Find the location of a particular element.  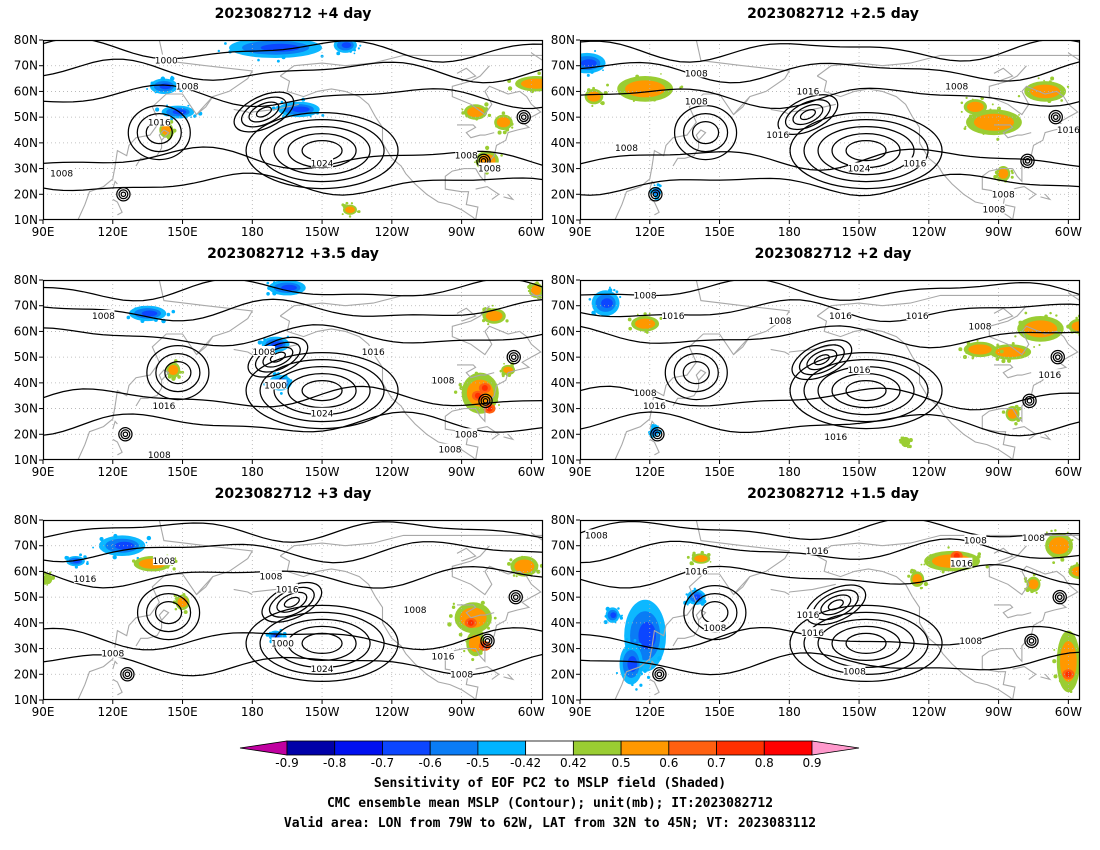

lat-tick-label: 50N is located at coordinates (26, 357).